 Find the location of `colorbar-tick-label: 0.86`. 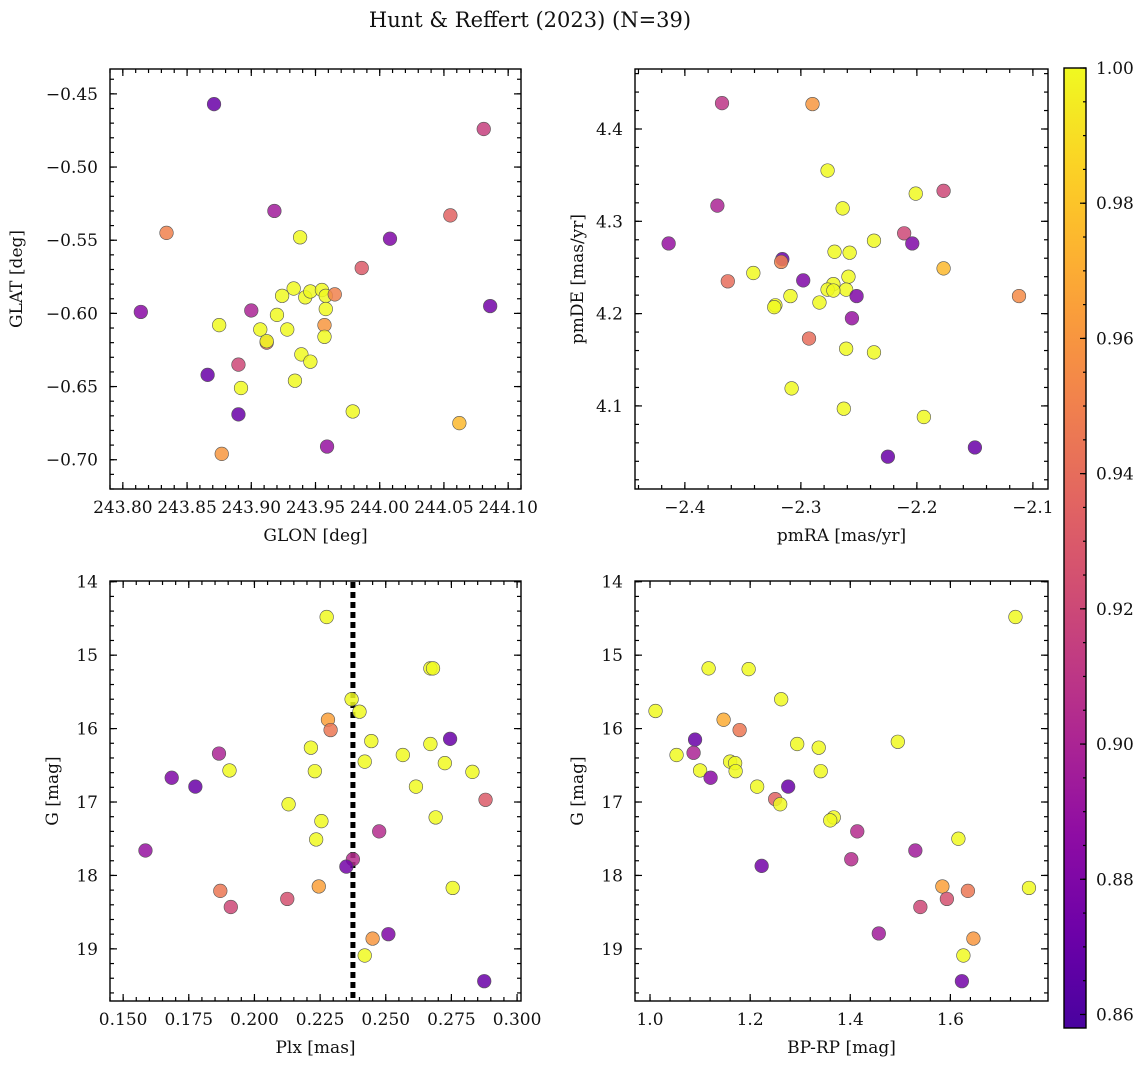

colorbar-tick-label: 0.86 is located at coordinates (1115, 1015).